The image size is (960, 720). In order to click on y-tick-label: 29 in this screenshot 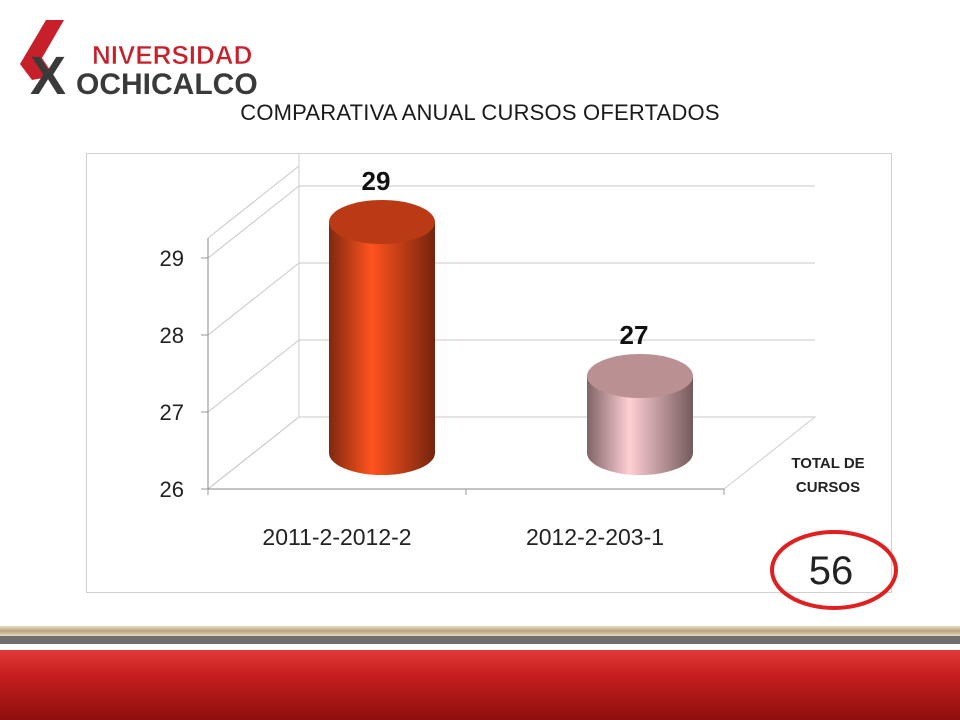, I will do `click(172, 258)`.